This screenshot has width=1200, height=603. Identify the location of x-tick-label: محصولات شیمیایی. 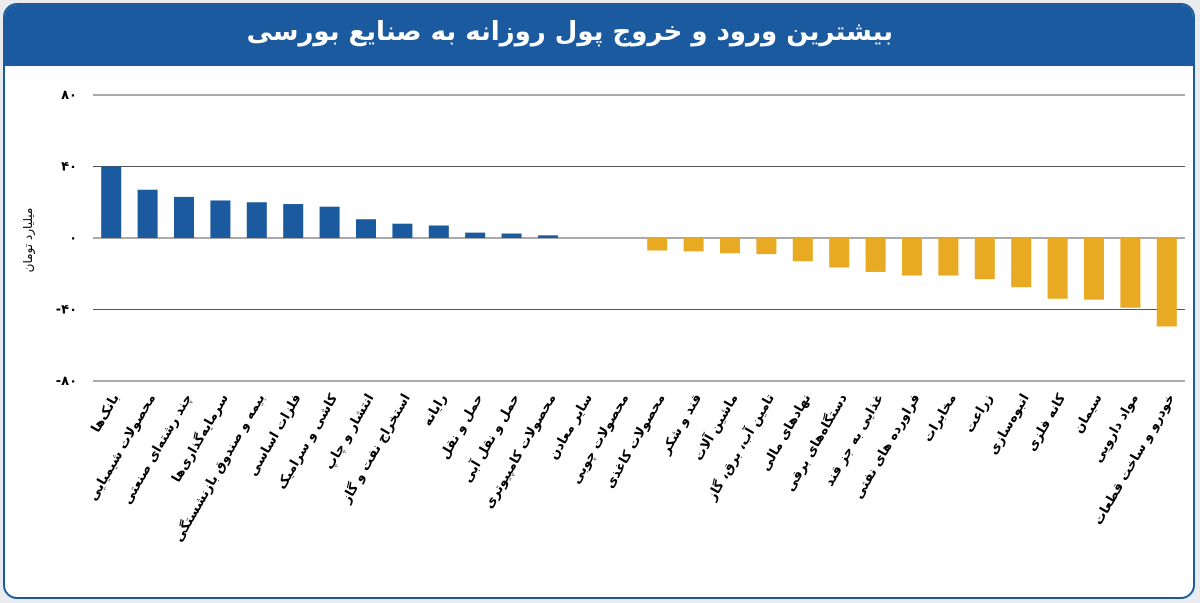
(122, 448).